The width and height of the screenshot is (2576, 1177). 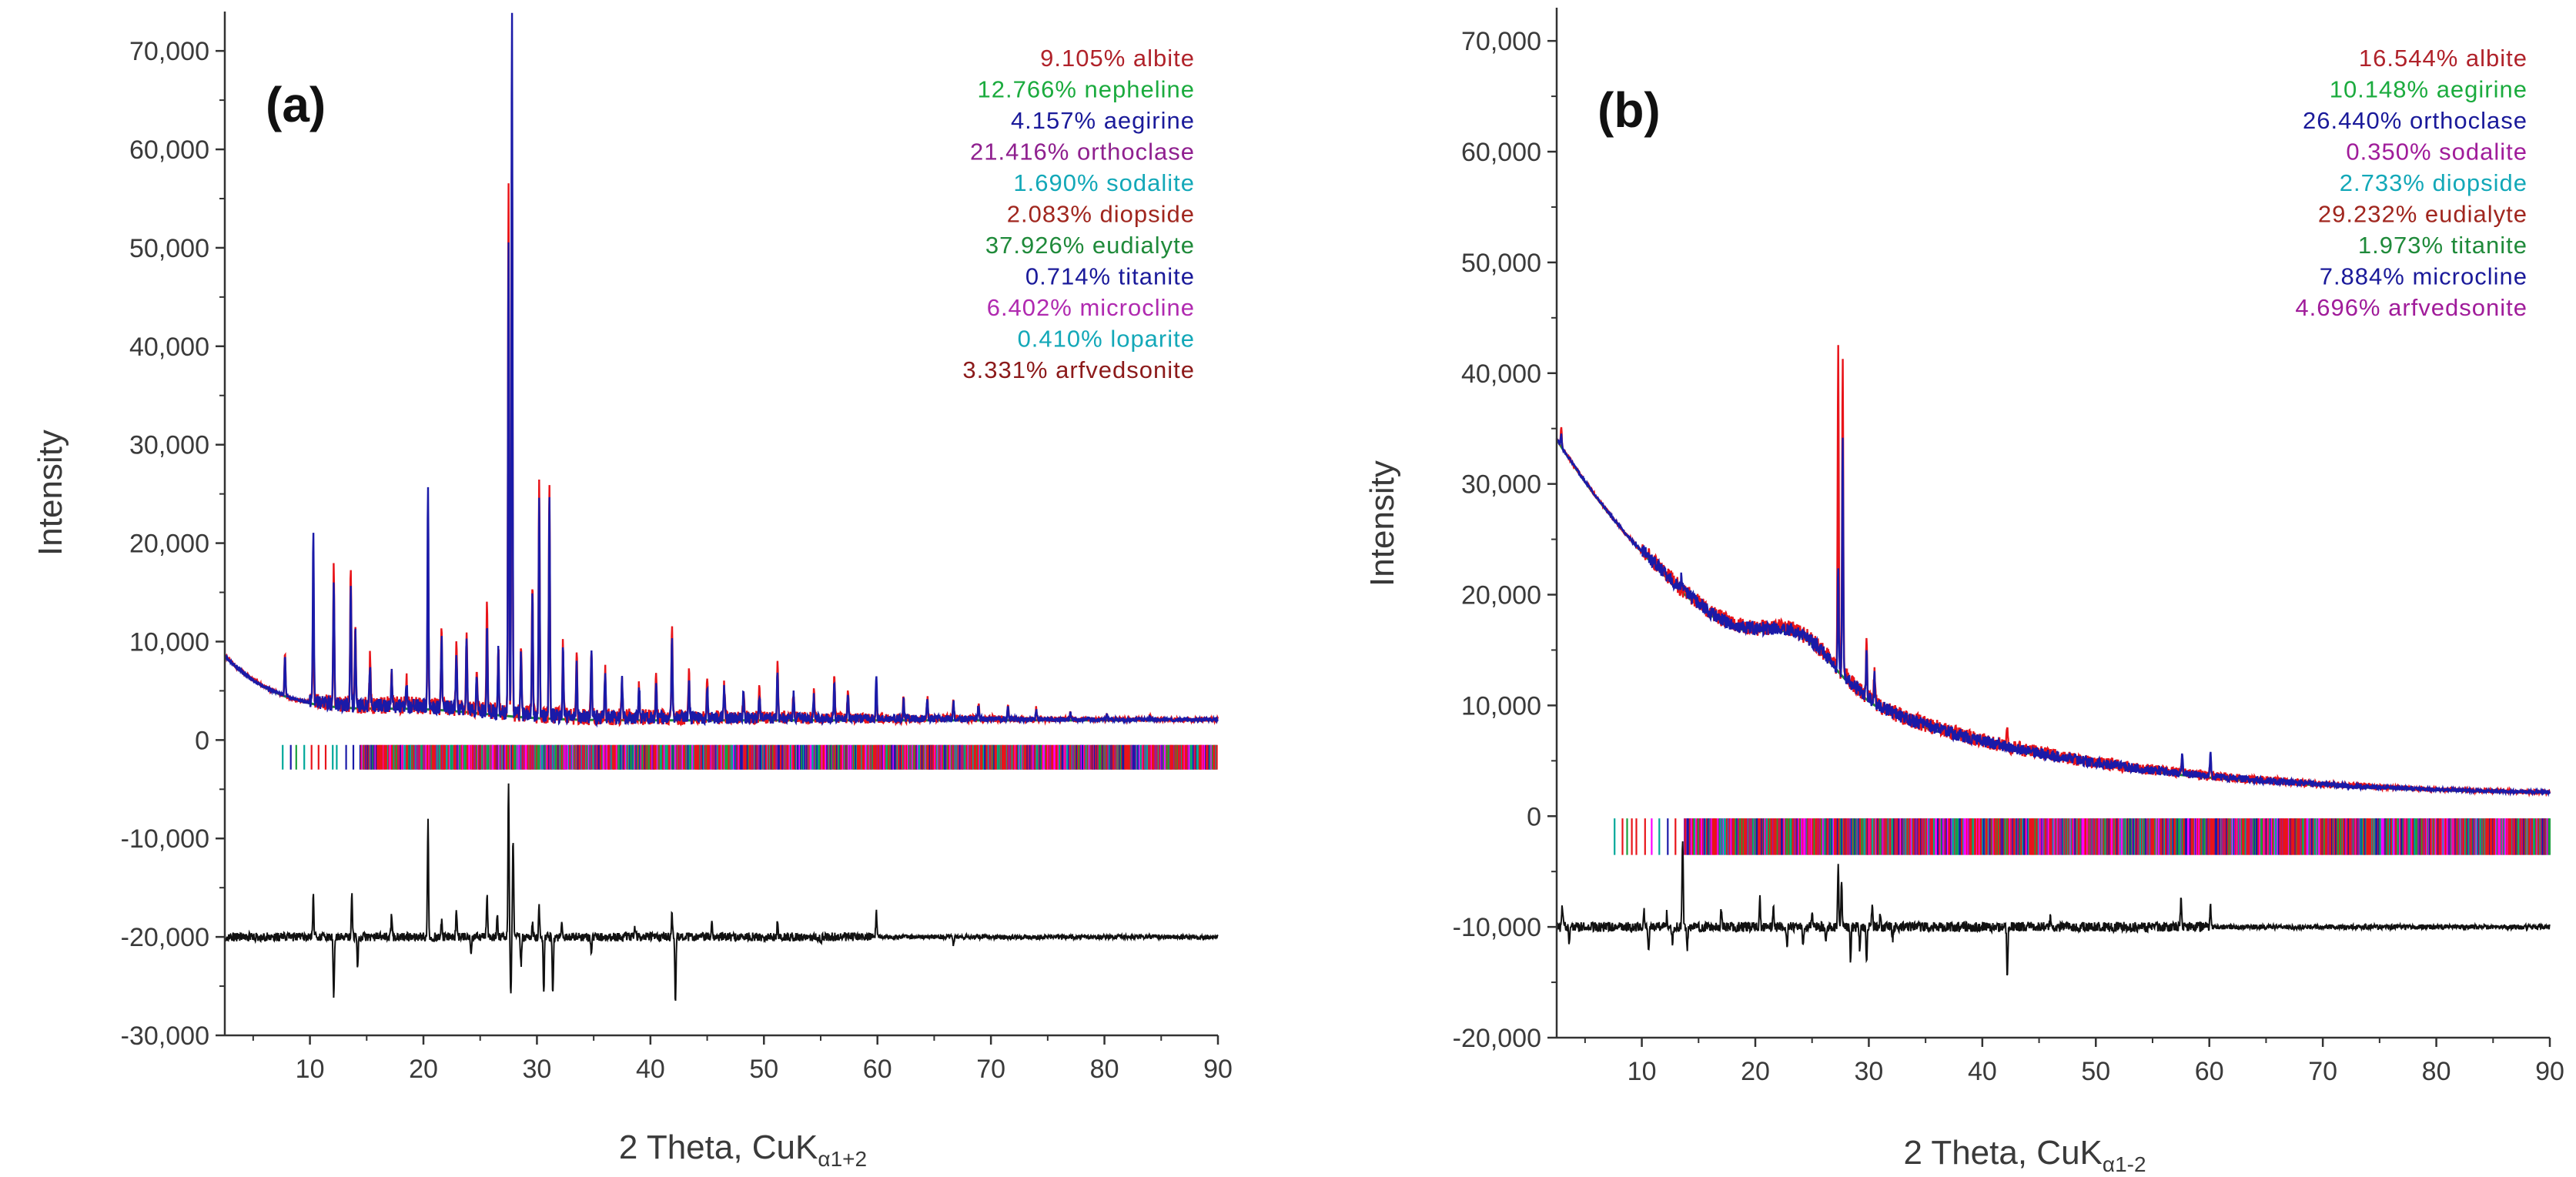 I want to click on panel-b-y-tick-label: -20,000, so click(x=1497, y=1038).